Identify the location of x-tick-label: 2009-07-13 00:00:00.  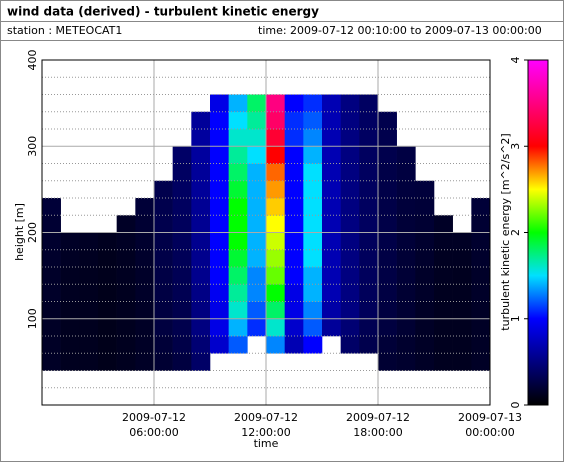
(490, 425).